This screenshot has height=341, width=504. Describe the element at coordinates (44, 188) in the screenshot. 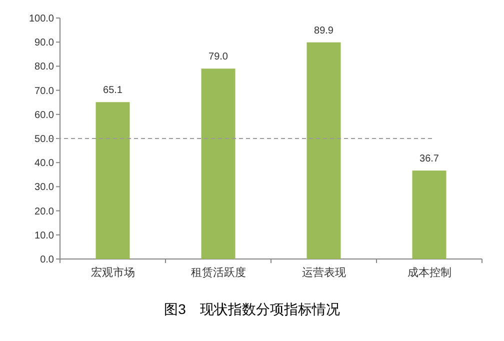

I see `y-tick-label: 30.0` at that location.